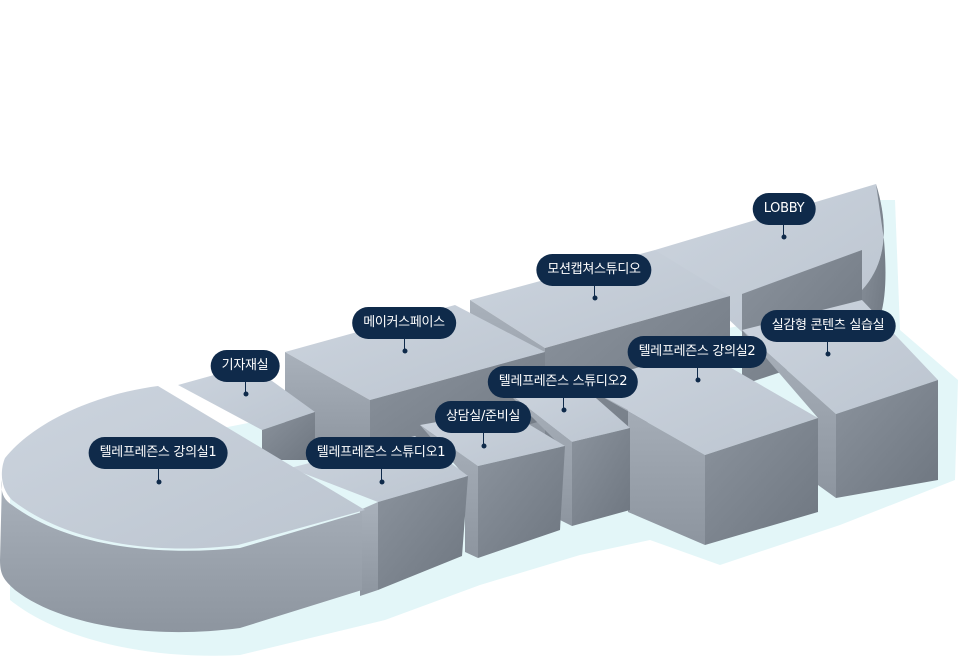  Describe the element at coordinates (563, 382) in the screenshot. I see `label-studio-2: 텔레프레즌스 스튜디오2` at that location.